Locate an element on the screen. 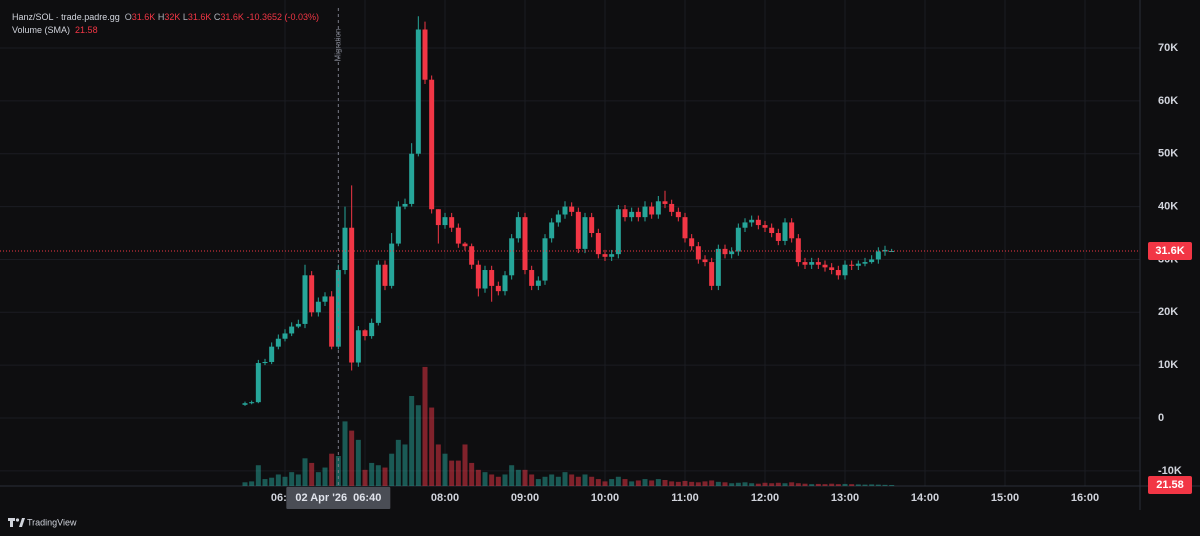 The height and width of the screenshot is (536, 1200). x-tick-label: 13:00 is located at coordinates (845, 498).